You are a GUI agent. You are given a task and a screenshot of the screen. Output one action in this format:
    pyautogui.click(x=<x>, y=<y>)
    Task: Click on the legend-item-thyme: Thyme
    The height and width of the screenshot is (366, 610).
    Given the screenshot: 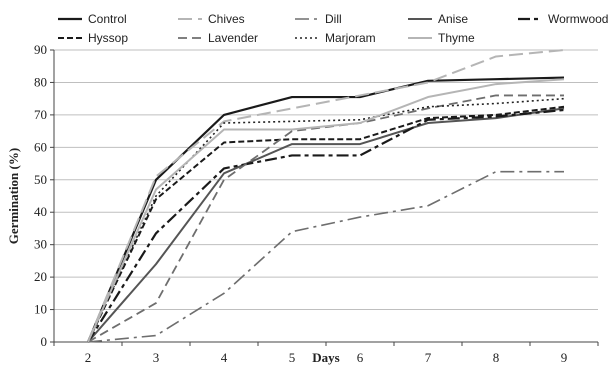 What is the action you would take?
    pyautogui.click(x=441, y=38)
    